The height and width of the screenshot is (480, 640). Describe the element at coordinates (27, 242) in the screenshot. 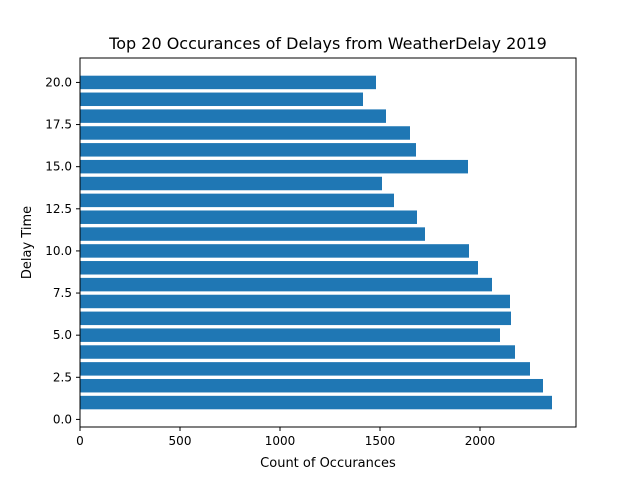

I see `y-axis-label: Delay Time` at that location.